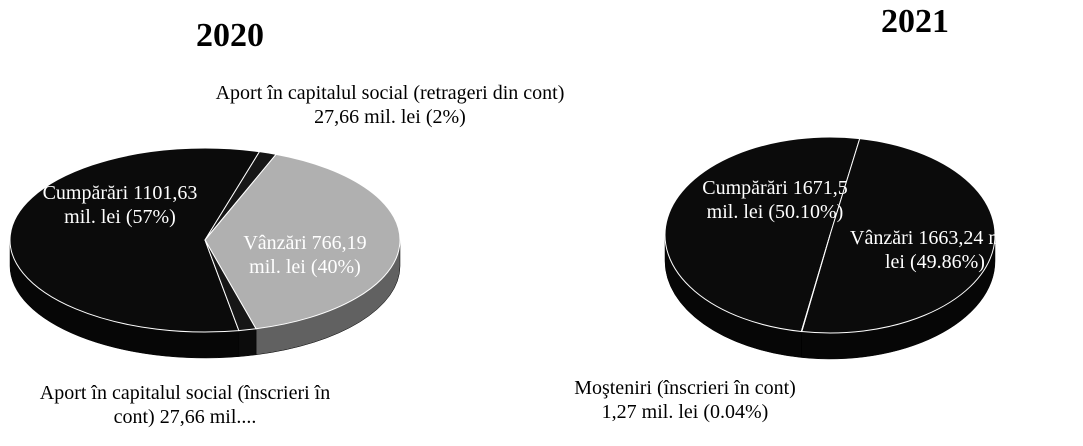  What do you see at coordinates (685, 388) in the screenshot?
I see `slice-category: Moşteniri (înscrieri în cont)` at bounding box center [685, 388].